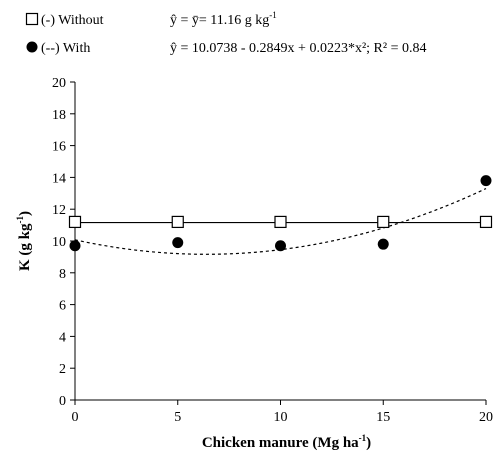 This screenshot has height=463, width=503. Describe the element at coordinates (62, 337) in the screenshot. I see `y-tick-label: 4` at that location.